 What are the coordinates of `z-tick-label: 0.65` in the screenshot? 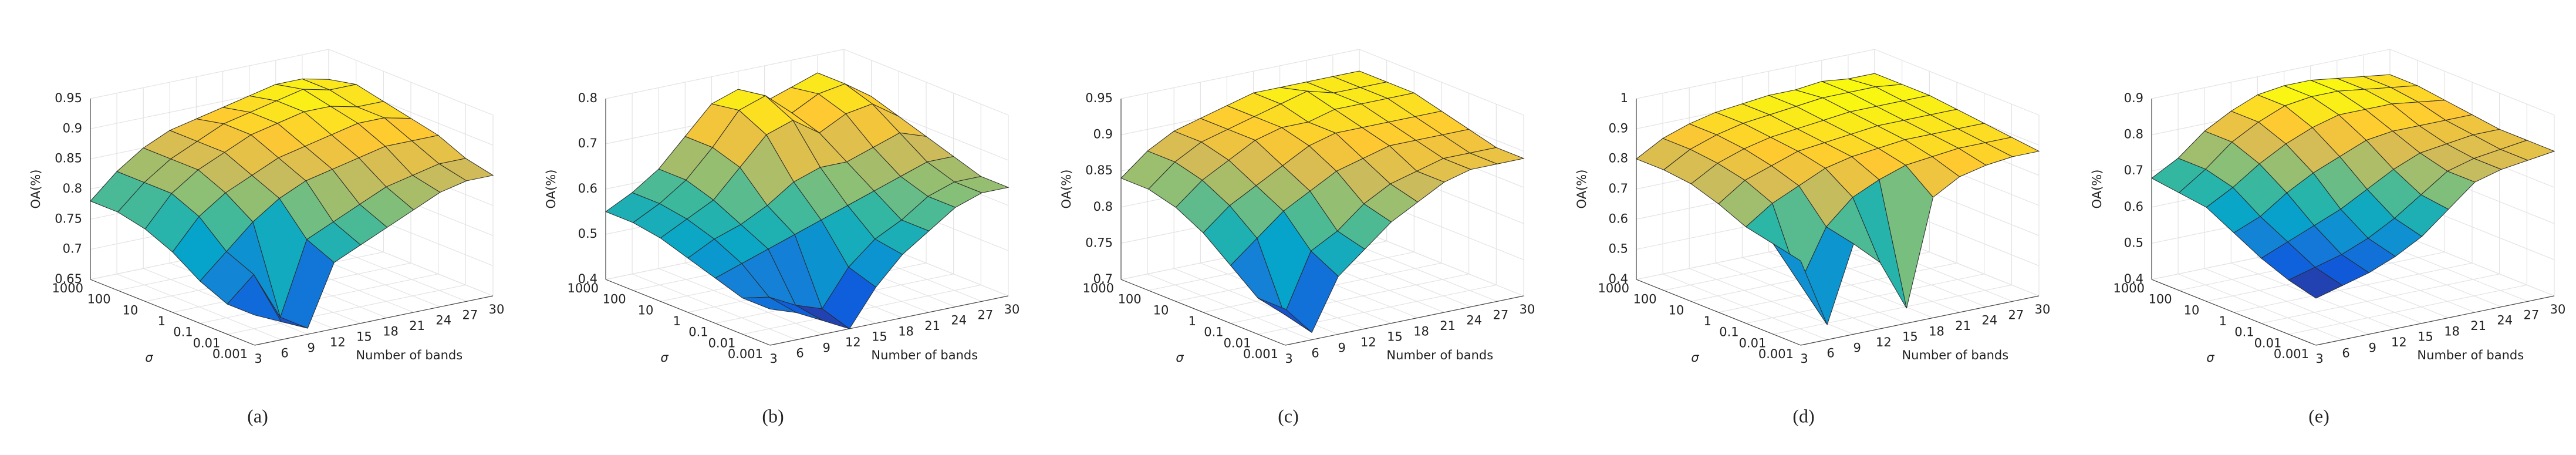 It's located at (68, 279).